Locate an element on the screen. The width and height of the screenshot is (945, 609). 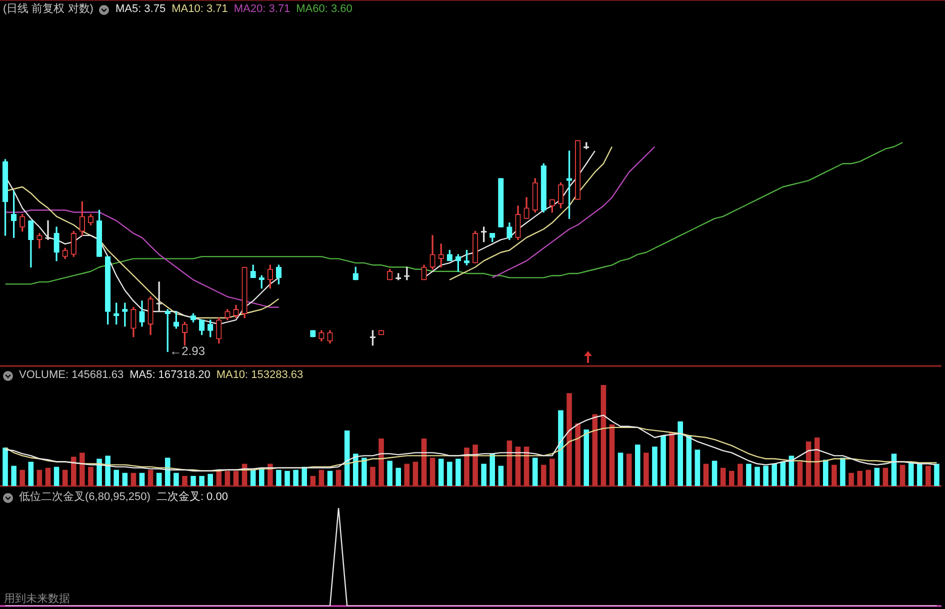
text: MA20: 3.71 is located at coordinates (262, 9).